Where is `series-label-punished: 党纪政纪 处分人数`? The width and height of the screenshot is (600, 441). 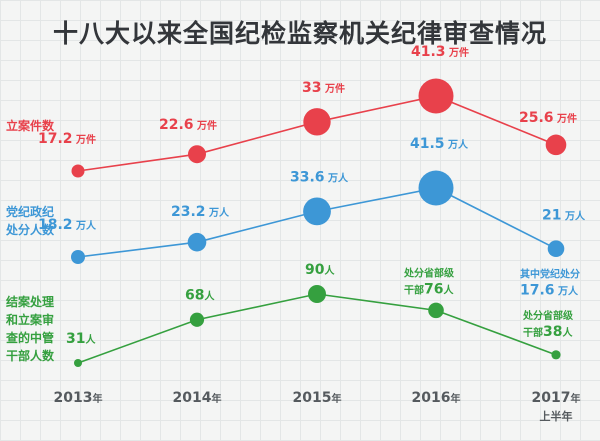 series-label-punished: 党纪政纪 处分人数 is located at coordinates (38, 221).